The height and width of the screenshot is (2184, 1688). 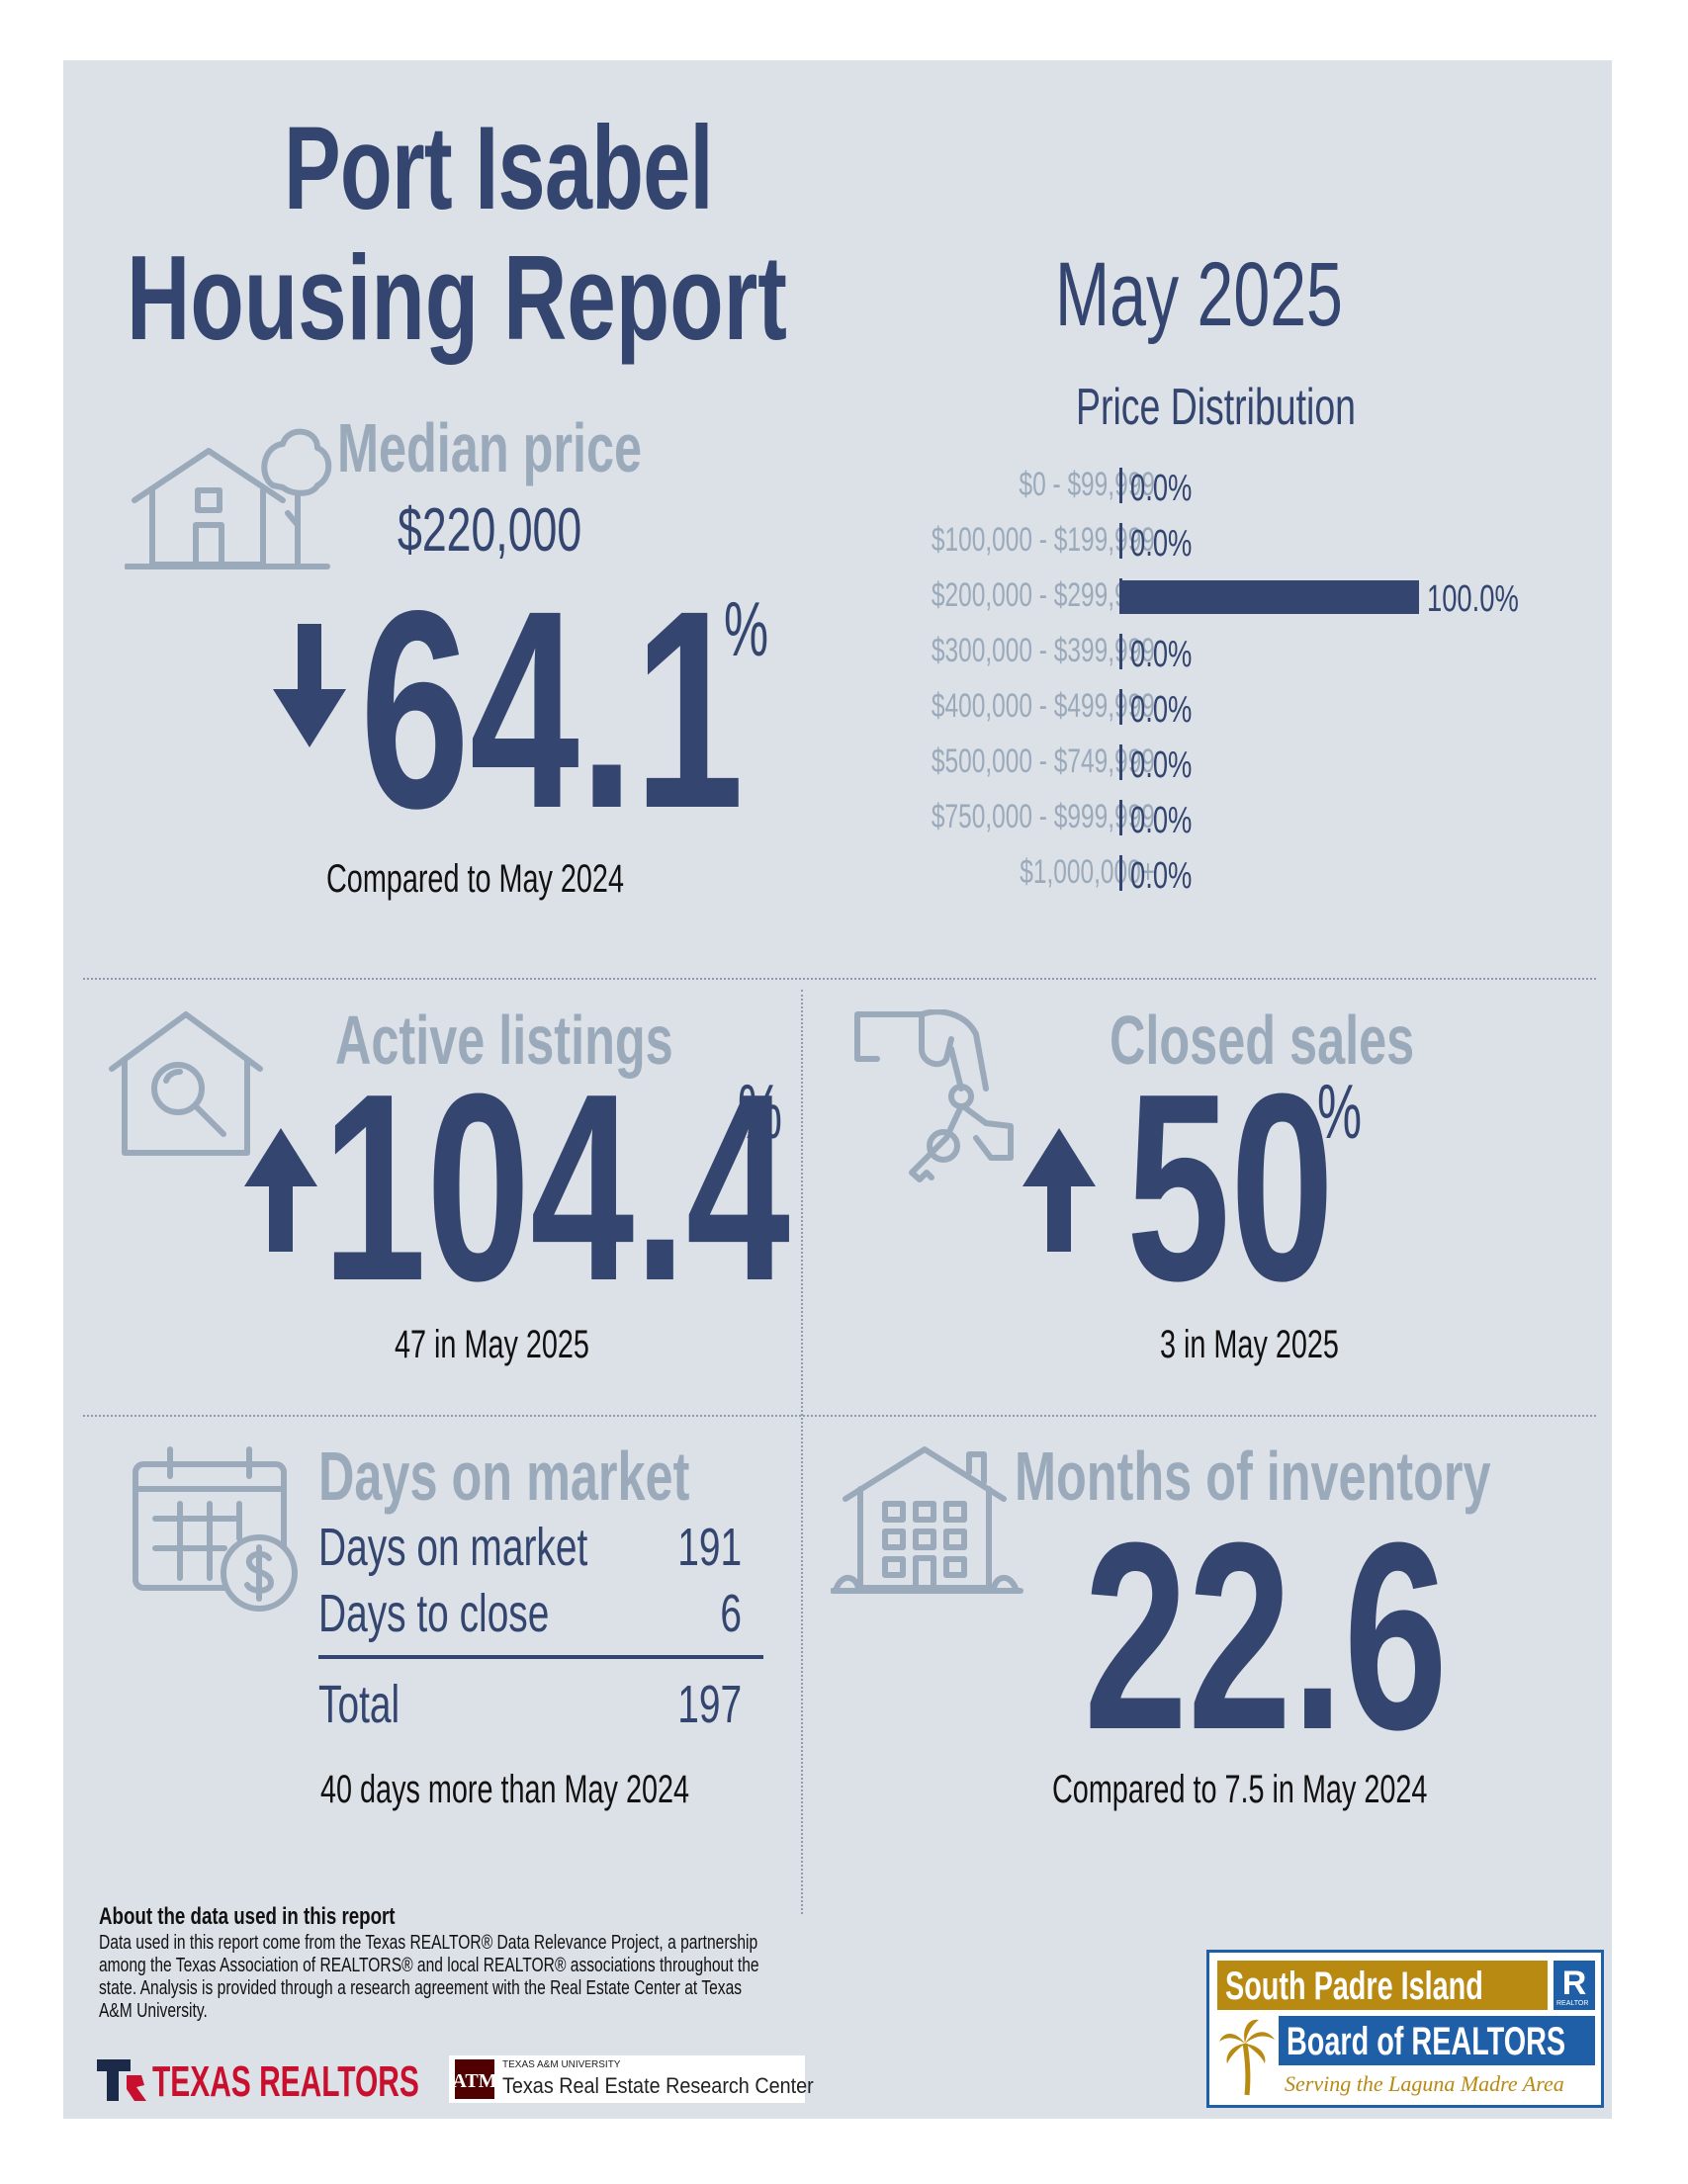 I want to click on dom-row-value: 191, so click(x=709, y=1547).